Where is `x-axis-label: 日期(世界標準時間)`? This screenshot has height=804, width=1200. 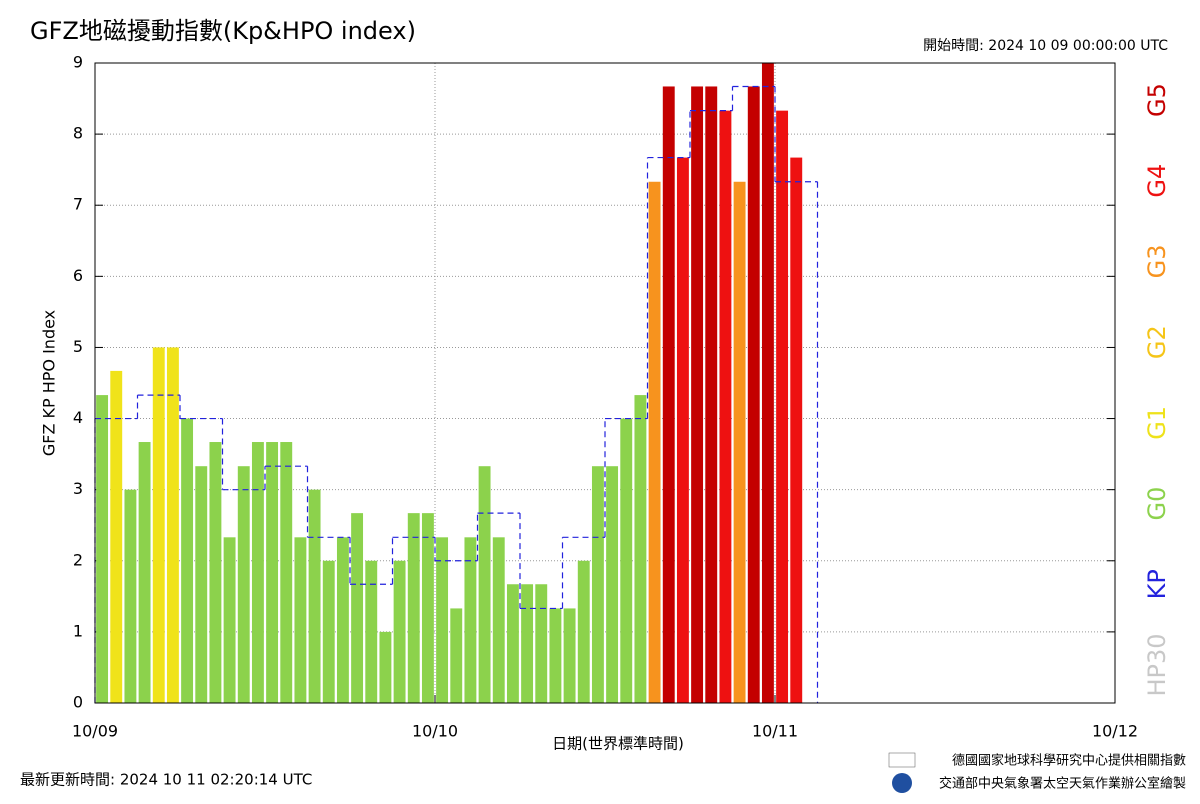 x-axis-label: 日期(世界標準時間) is located at coordinates (618, 744).